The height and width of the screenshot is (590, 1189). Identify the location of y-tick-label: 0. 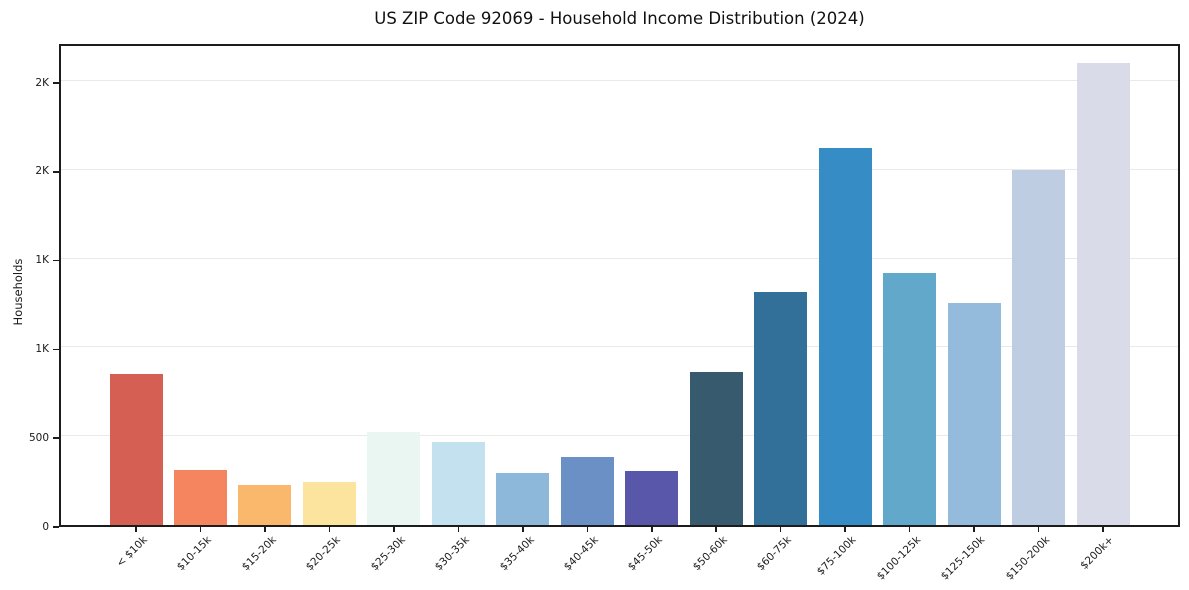
(45, 526).